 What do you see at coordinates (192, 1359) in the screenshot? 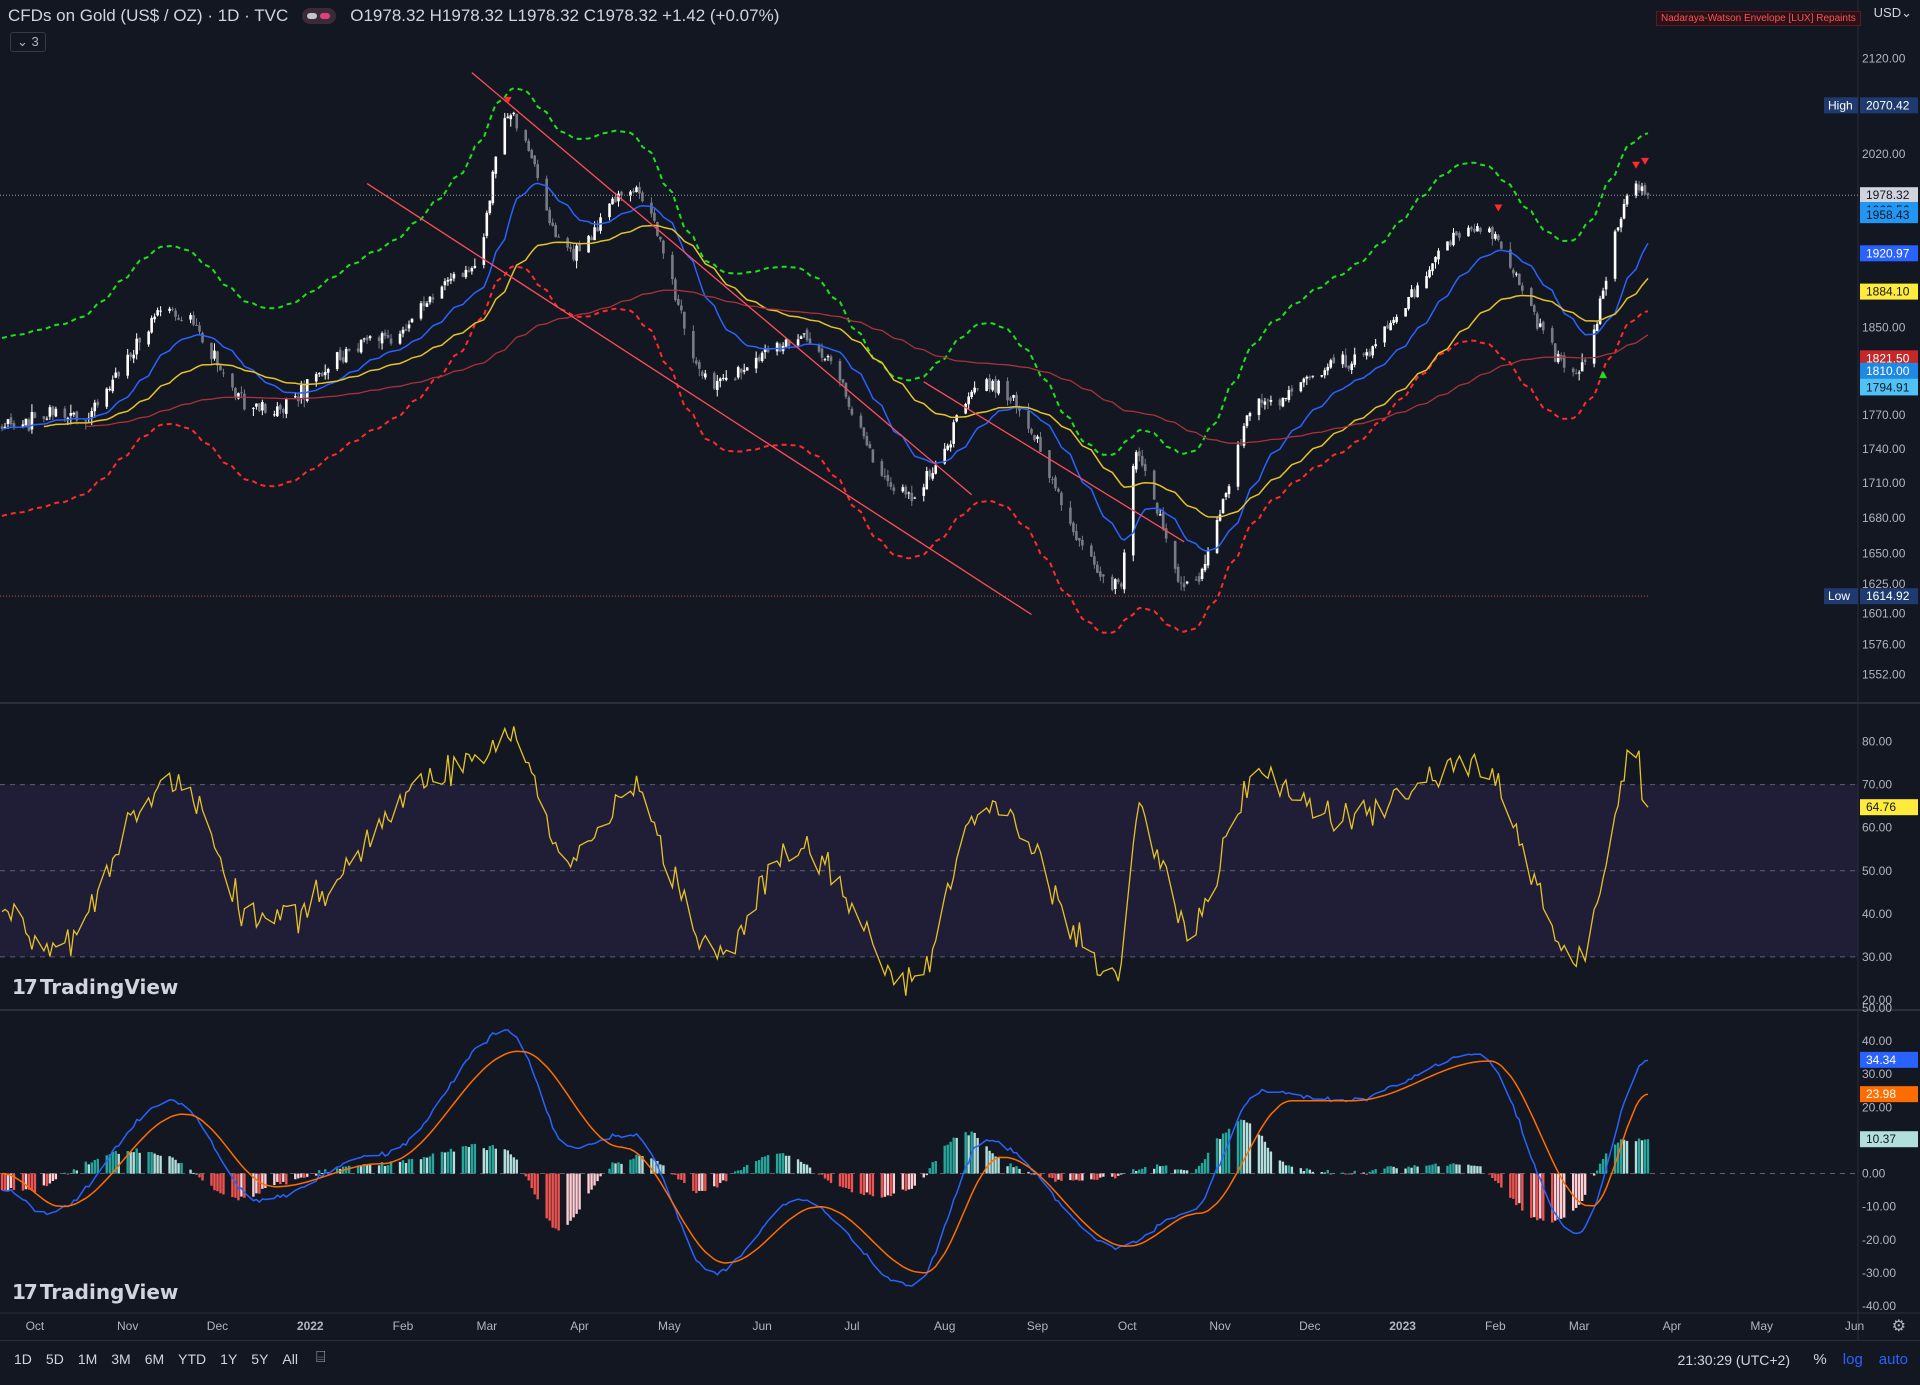
I see `timeframe-ytd: YTD` at bounding box center [192, 1359].